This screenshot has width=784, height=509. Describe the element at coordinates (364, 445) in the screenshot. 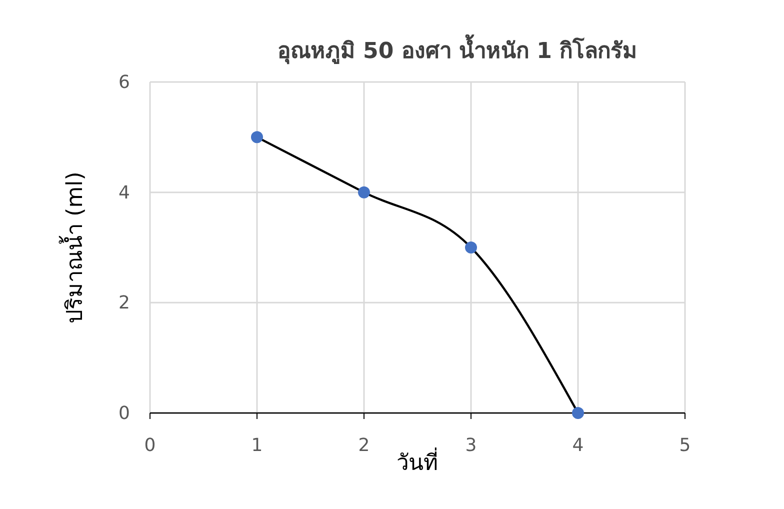

I see `x-tick-label: 2` at that location.